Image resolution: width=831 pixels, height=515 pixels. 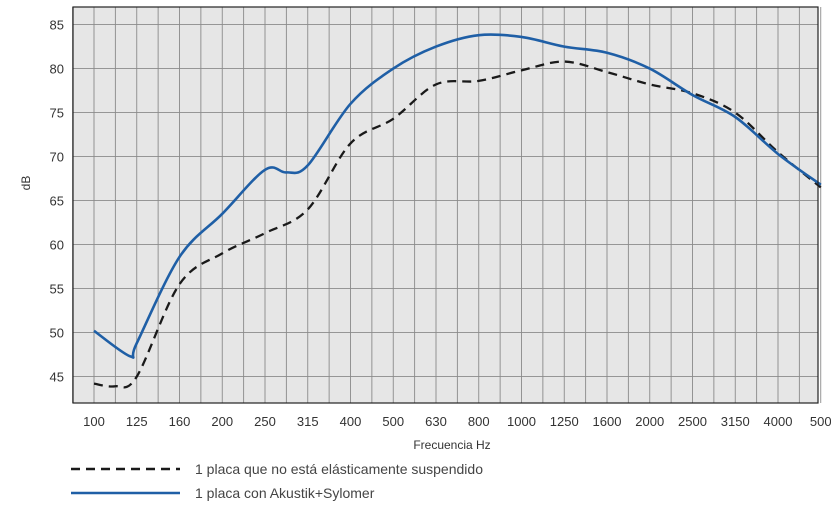 I want to click on y-tick-label: 70, so click(x=57, y=157).